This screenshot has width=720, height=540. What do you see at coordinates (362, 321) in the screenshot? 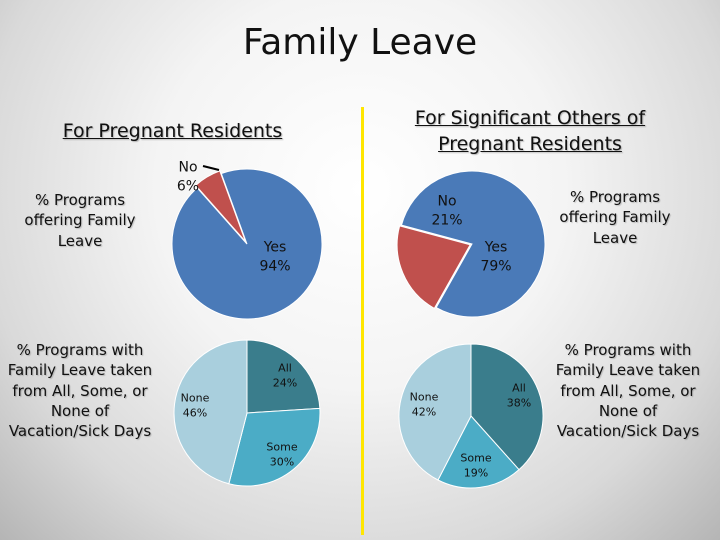
I see `section-divider` at bounding box center [362, 321].